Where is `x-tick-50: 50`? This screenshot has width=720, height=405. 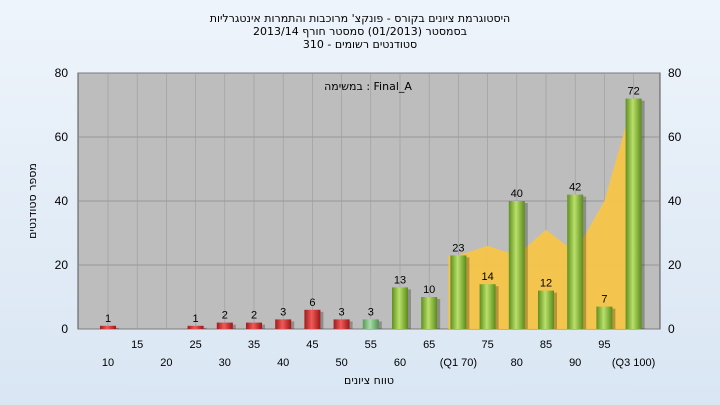
x-tick-50: 50 is located at coordinates (341, 363).